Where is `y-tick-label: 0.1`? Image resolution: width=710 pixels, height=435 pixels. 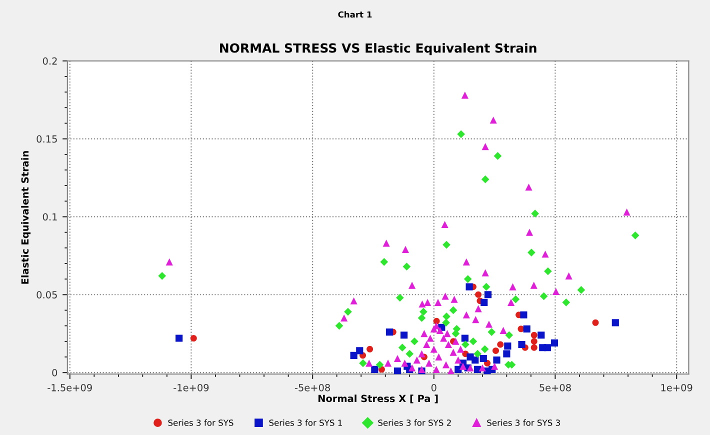
y-tick-label: 0.1 is located at coordinates (49, 217).